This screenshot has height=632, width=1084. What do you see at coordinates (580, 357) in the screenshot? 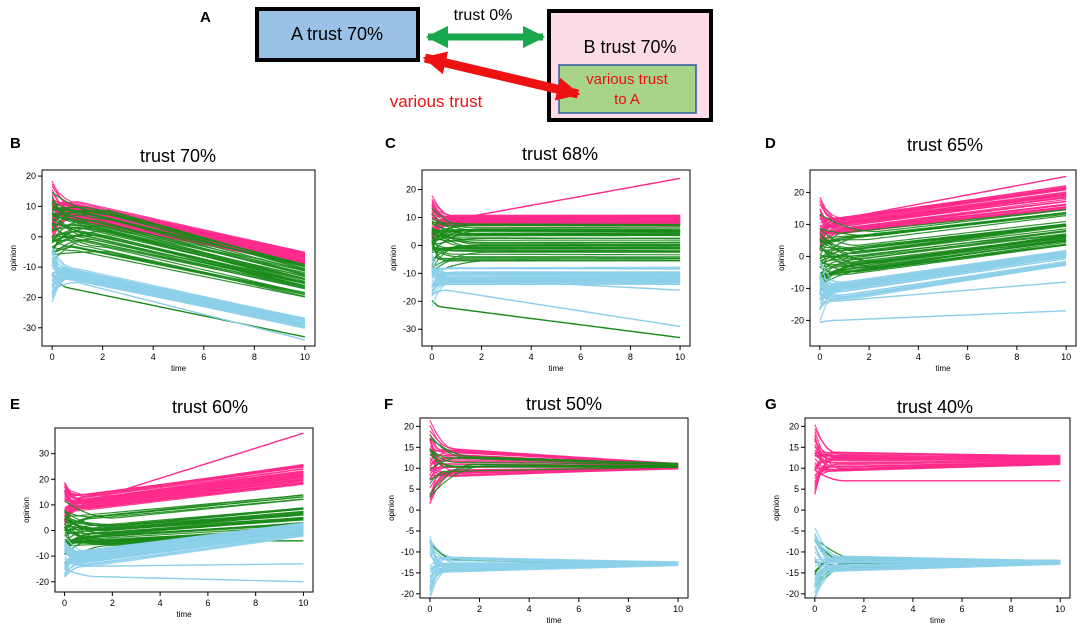
I see `x-tick-label: 6` at bounding box center [580, 357].